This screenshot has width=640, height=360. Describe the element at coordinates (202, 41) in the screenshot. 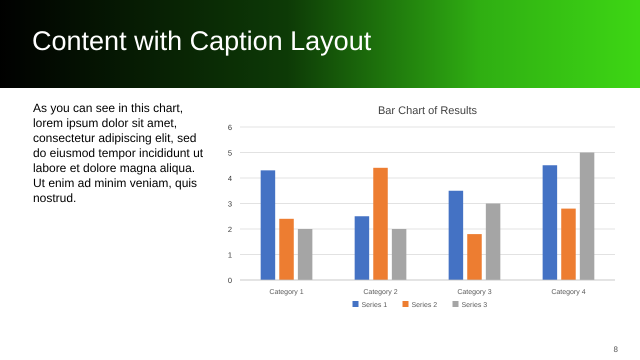

I see `text: Content with Caption Layout` at that location.